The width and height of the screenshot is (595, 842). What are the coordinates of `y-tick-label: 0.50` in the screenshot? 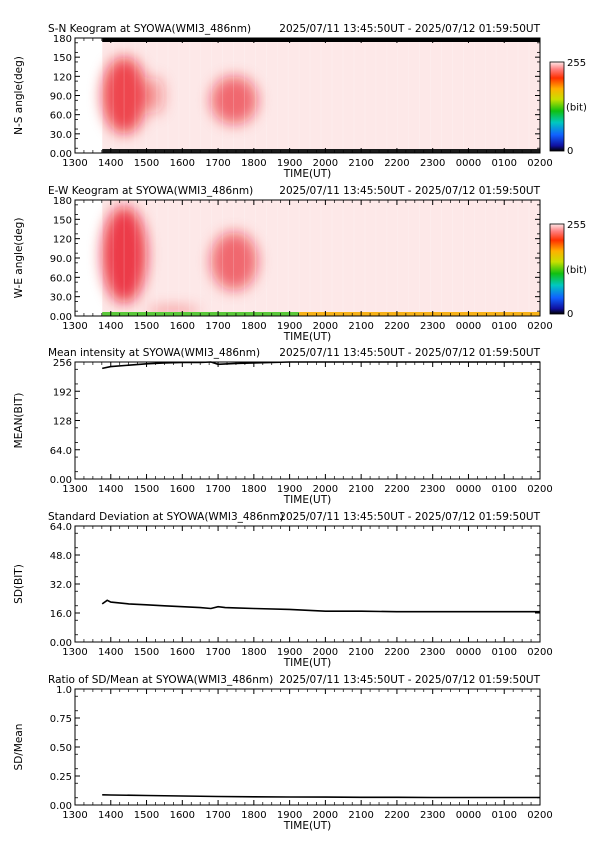 It's located at (61, 748).